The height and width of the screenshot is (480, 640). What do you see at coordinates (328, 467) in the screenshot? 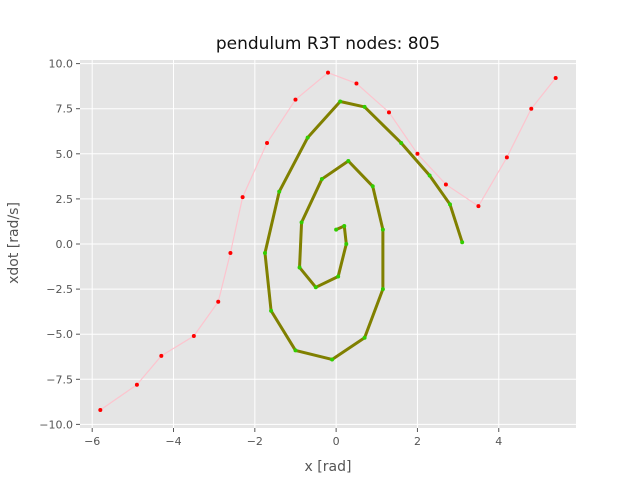
I see `x-axis-label: x [rad]` at bounding box center [328, 467].